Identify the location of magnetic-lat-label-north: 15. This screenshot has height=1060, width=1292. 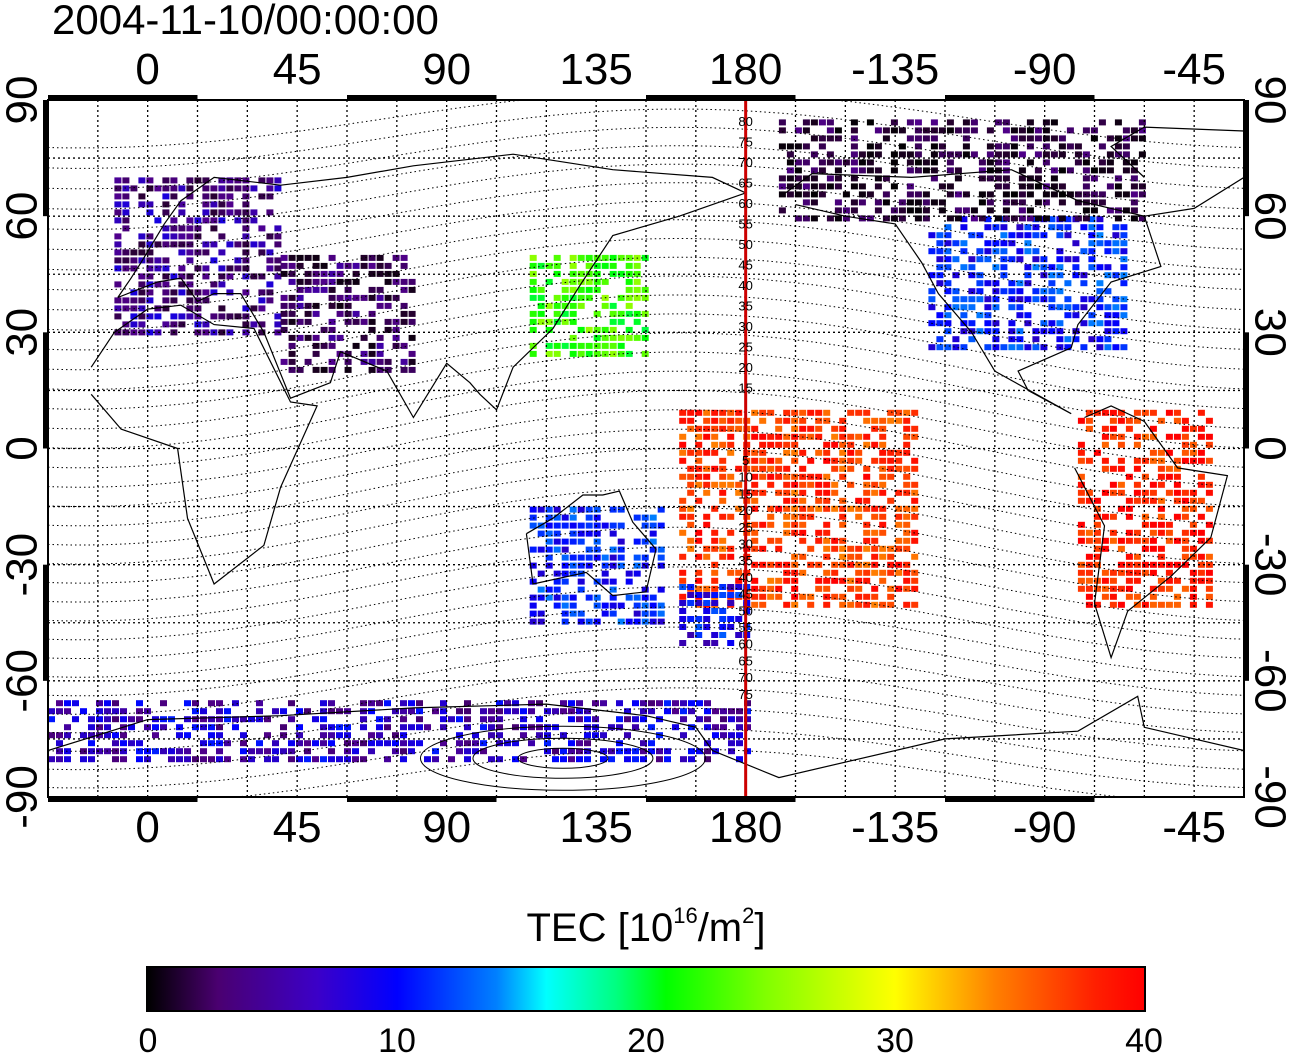
(745, 388).